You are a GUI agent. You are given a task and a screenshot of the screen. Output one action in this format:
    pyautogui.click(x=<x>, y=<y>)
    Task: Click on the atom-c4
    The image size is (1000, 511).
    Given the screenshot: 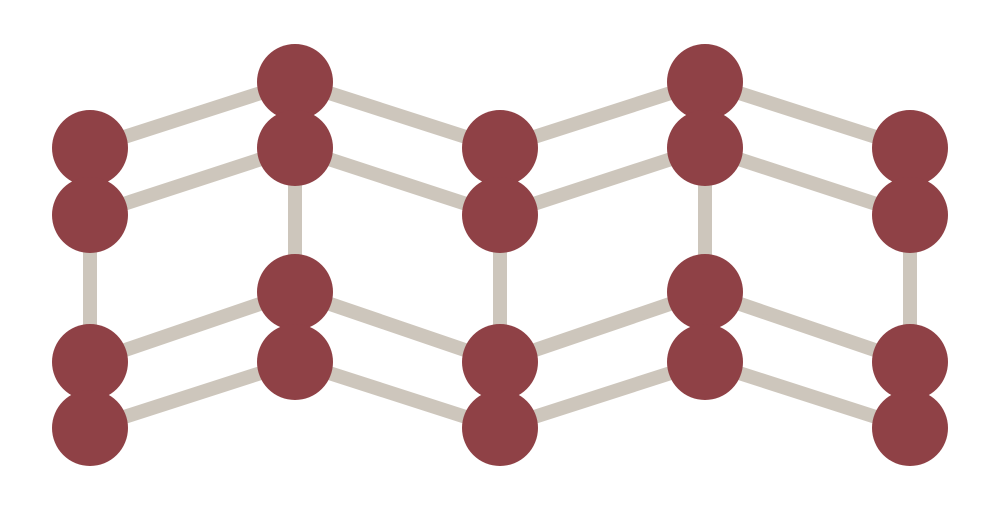 What is the action you would take?
    pyautogui.click(x=500, y=428)
    